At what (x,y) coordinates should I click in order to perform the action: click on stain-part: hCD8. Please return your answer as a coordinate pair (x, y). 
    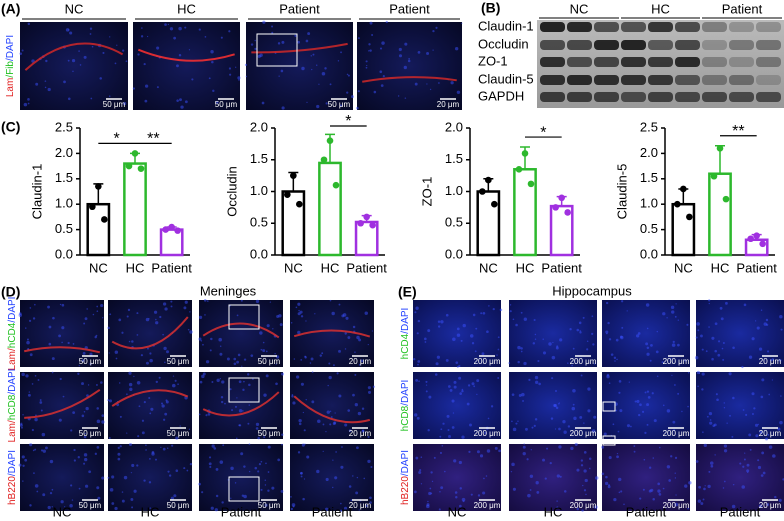
    Looking at the image, I should click on (405, 418).